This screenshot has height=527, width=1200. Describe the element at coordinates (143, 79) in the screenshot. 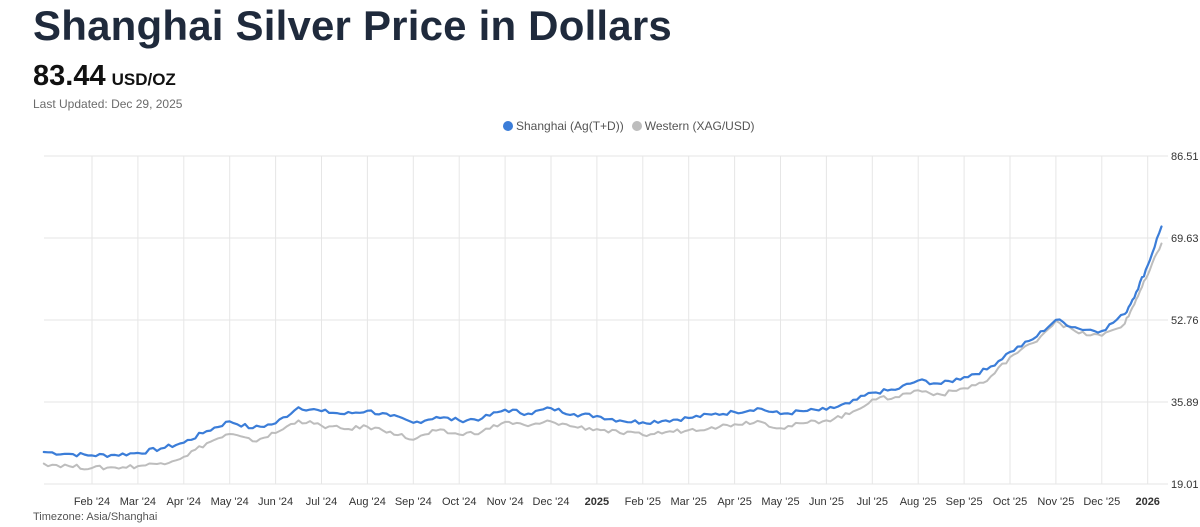

I see `price-unit: USD/OZ` at that location.